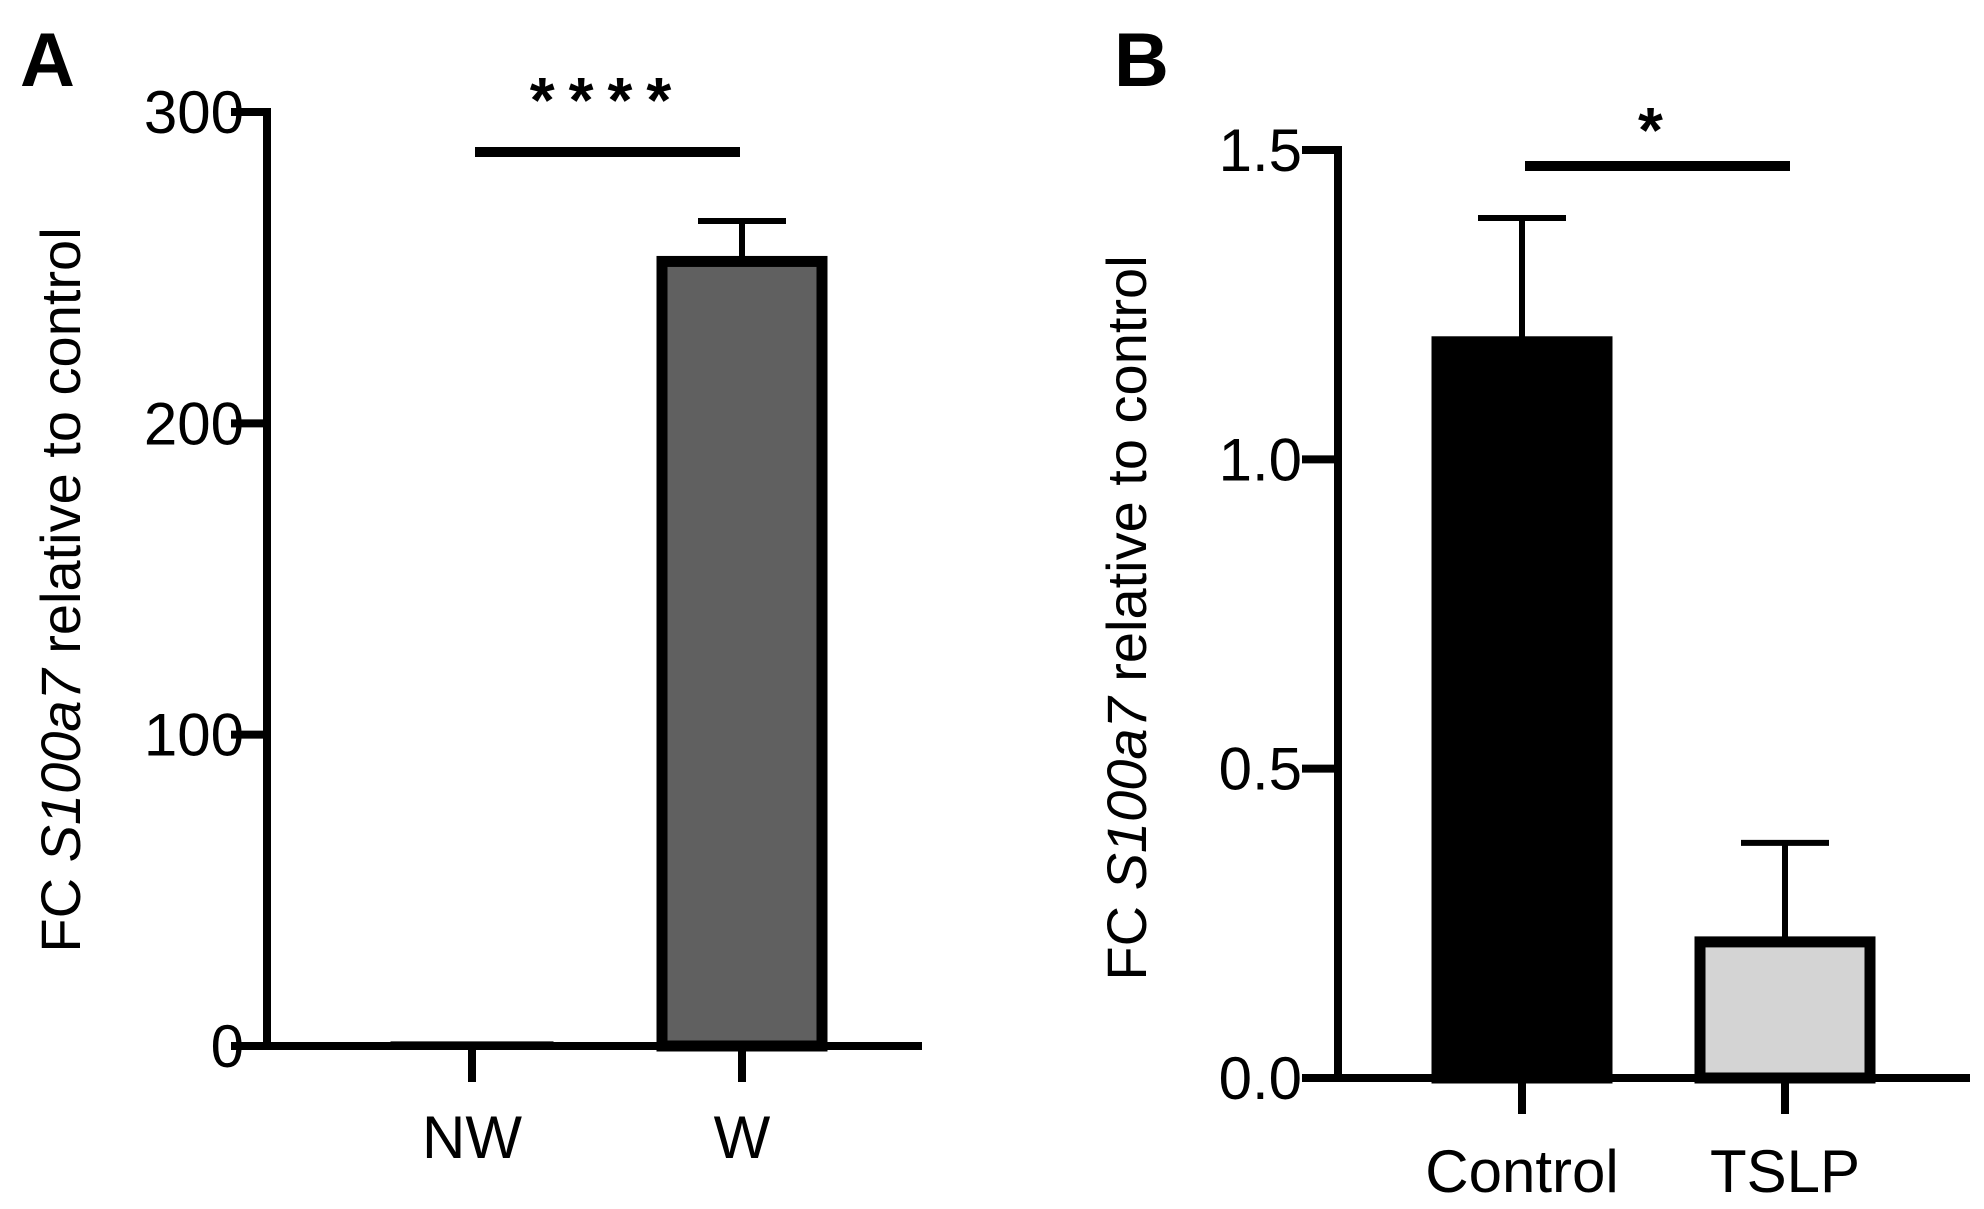 This screenshot has height=1209, width=1984. Describe the element at coordinates (1522, 278) in the screenshot. I see `panel-b-error-bar-control` at that location.